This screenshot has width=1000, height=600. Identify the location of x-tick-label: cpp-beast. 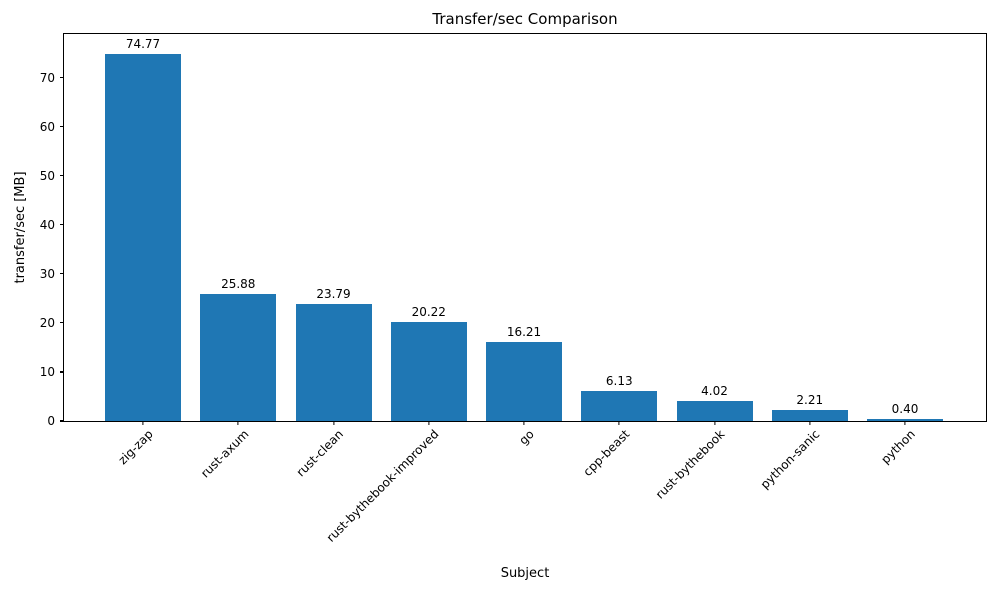
(606, 453).